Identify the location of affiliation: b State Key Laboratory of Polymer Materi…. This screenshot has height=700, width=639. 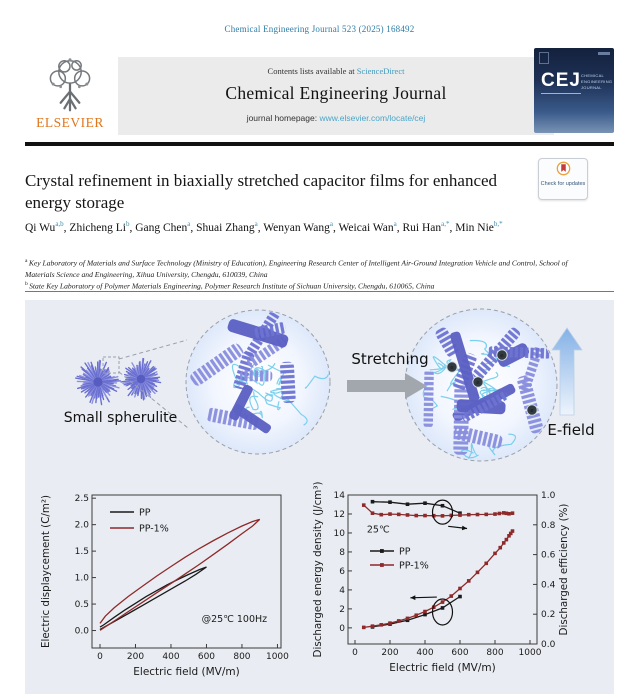
(230, 286).